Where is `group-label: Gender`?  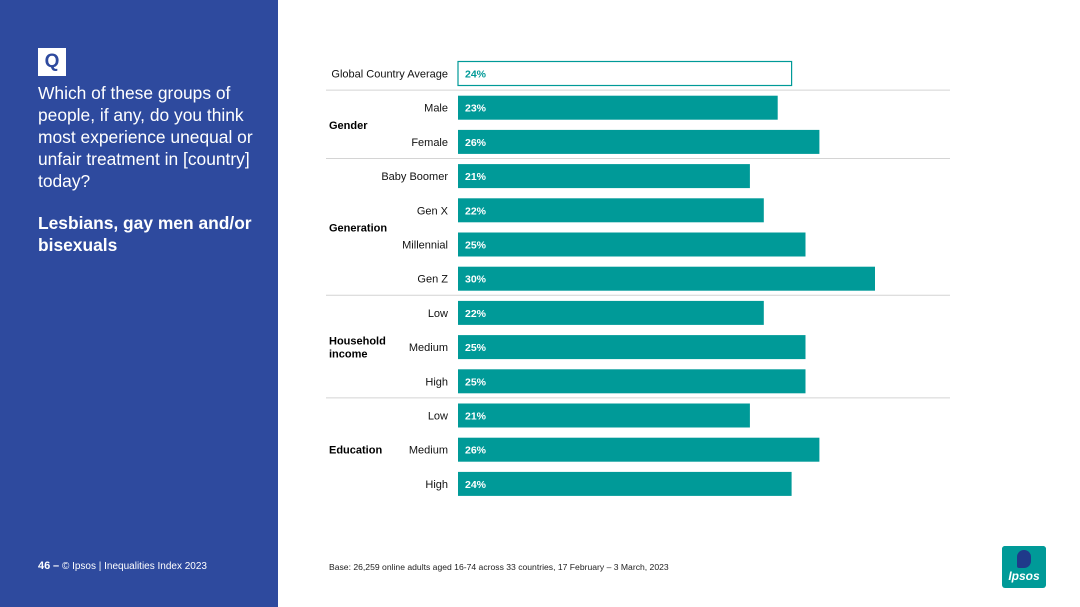
group-label: Gender is located at coordinates (348, 126).